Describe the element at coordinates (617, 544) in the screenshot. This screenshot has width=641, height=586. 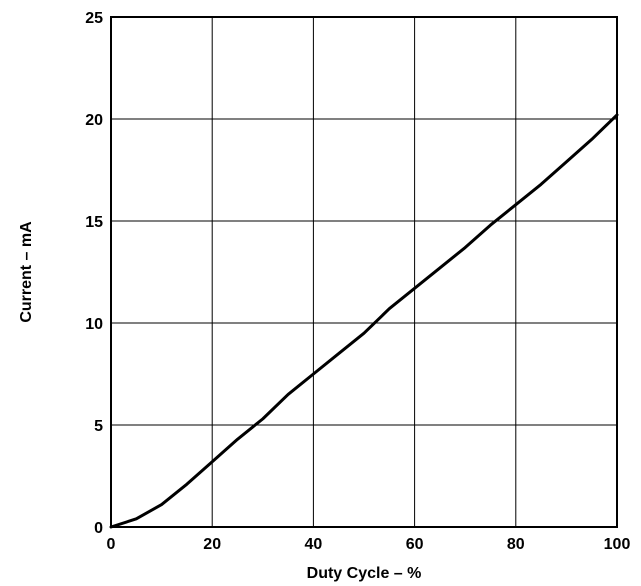
I see `x-tick-label-5: 100` at that location.